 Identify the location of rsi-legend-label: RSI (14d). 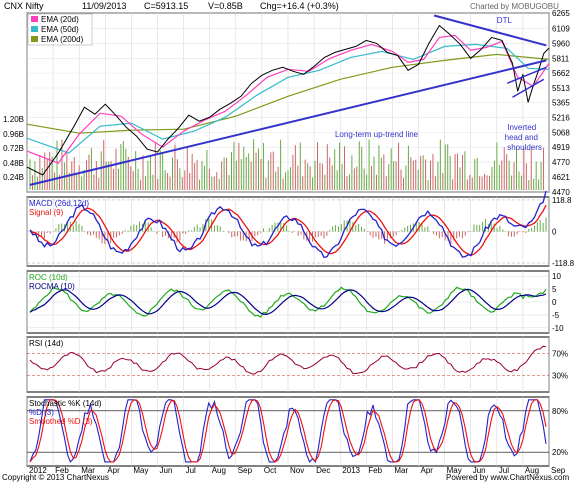
(46, 343).